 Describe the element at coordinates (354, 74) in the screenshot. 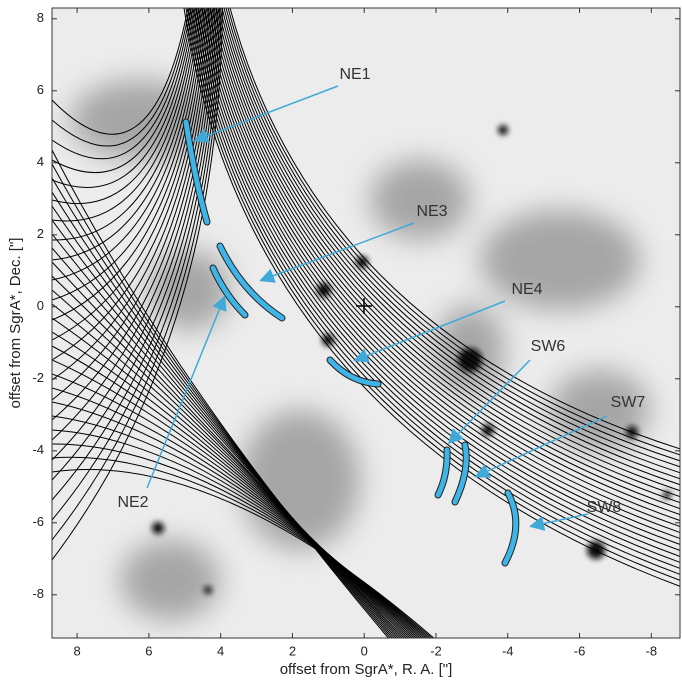

I see `feature-label: NE1` at that location.